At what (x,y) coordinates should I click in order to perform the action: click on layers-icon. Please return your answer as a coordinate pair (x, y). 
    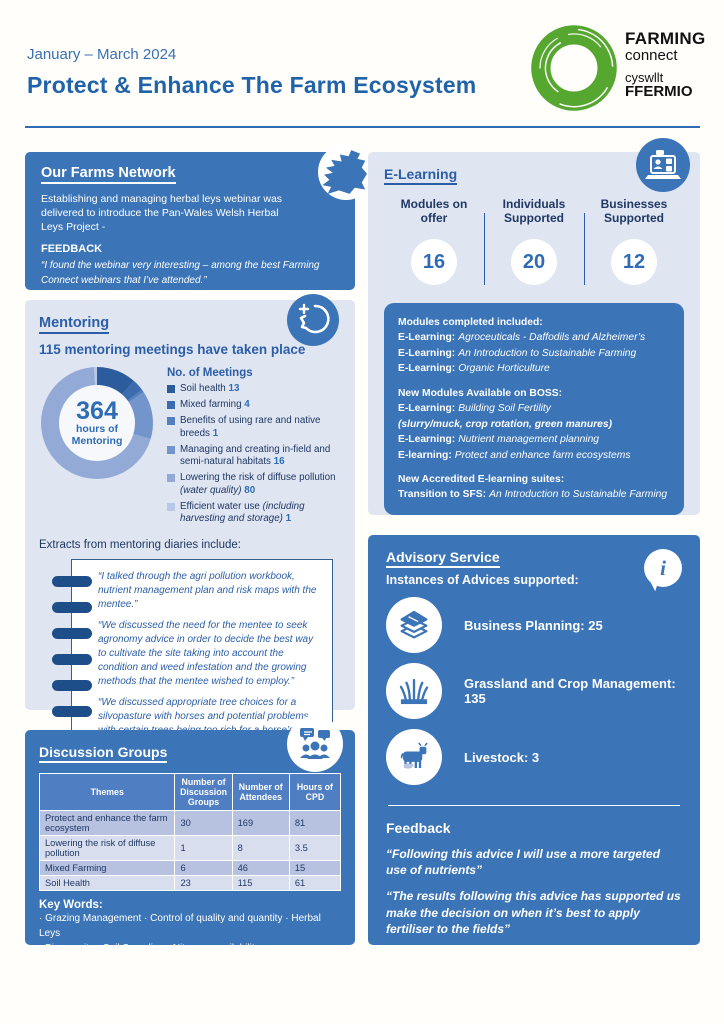
    Looking at the image, I should click on (414, 625).